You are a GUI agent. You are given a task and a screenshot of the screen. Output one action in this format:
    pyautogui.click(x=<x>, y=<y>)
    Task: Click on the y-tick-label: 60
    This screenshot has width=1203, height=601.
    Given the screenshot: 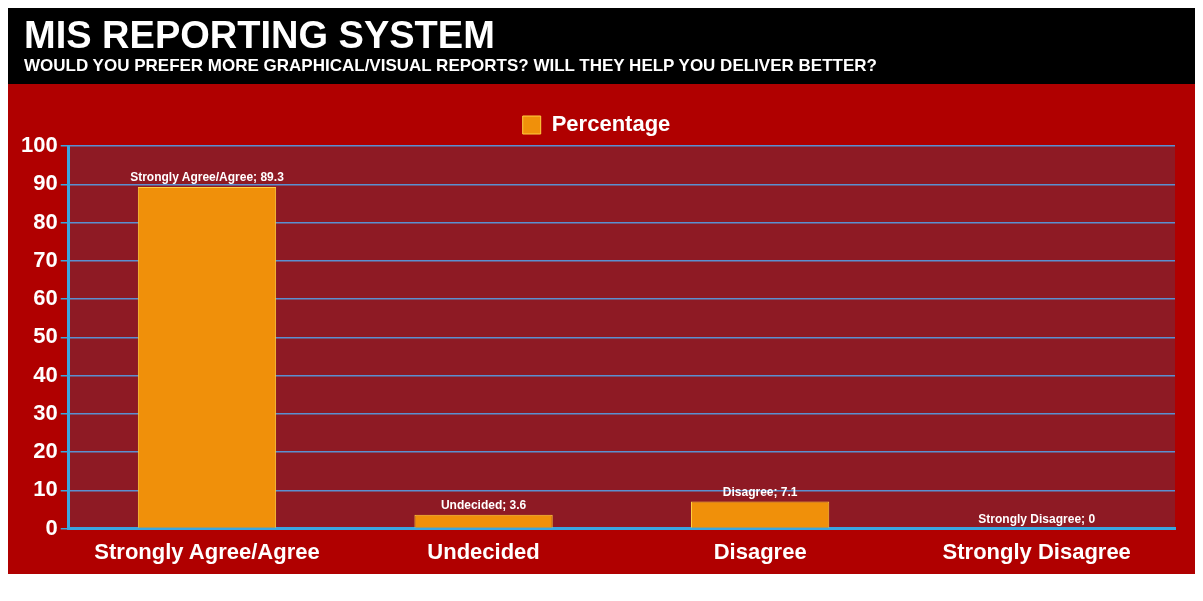 What is the action you would take?
    pyautogui.click(x=45, y=298)
    